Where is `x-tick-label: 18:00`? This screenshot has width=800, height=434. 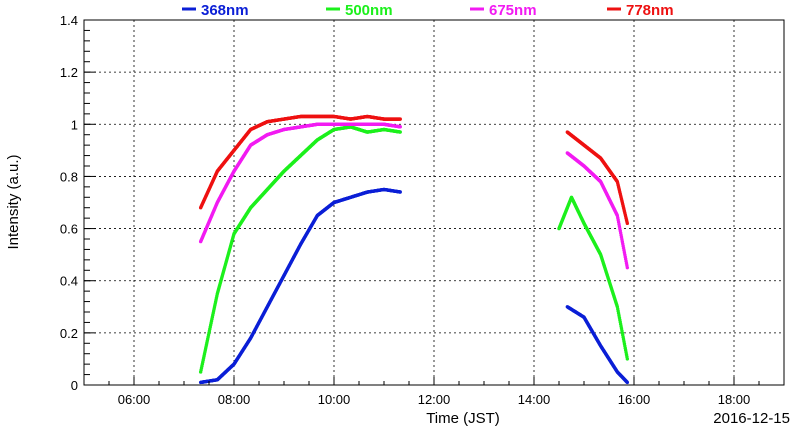
x-tick-label: 18:00 is located at coordinates (734, 399).